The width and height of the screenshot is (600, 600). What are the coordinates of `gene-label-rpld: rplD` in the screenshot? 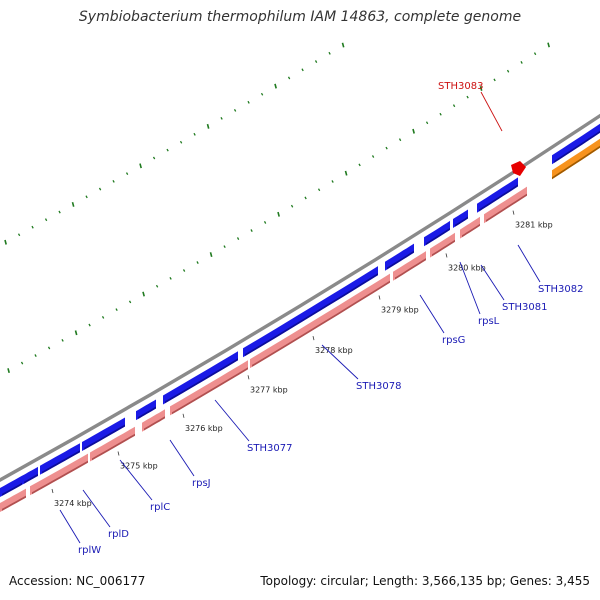 It's located at (118, 534).